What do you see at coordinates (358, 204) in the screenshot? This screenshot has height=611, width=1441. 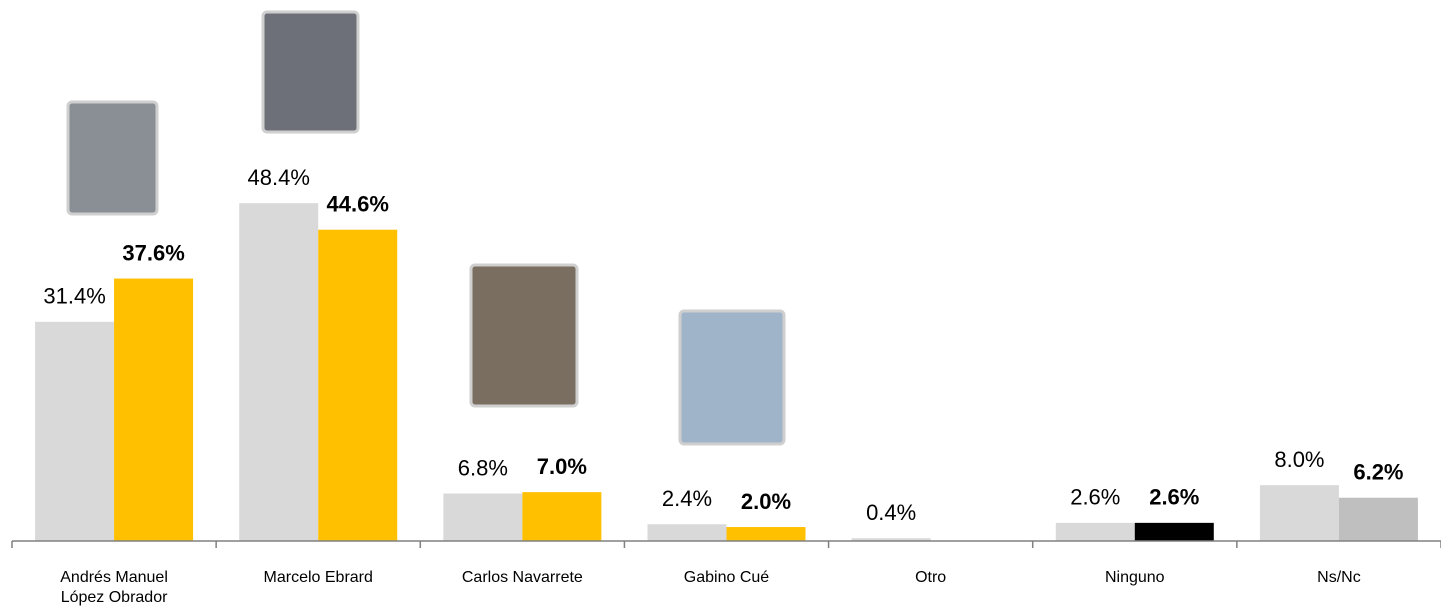 I see `data-label: 44.6%` at bounding box center [358, 204].